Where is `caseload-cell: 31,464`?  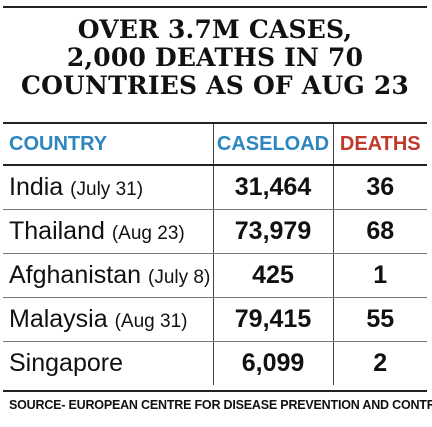
caseload-cell: 31,464 is located at coordinates (273, 187).